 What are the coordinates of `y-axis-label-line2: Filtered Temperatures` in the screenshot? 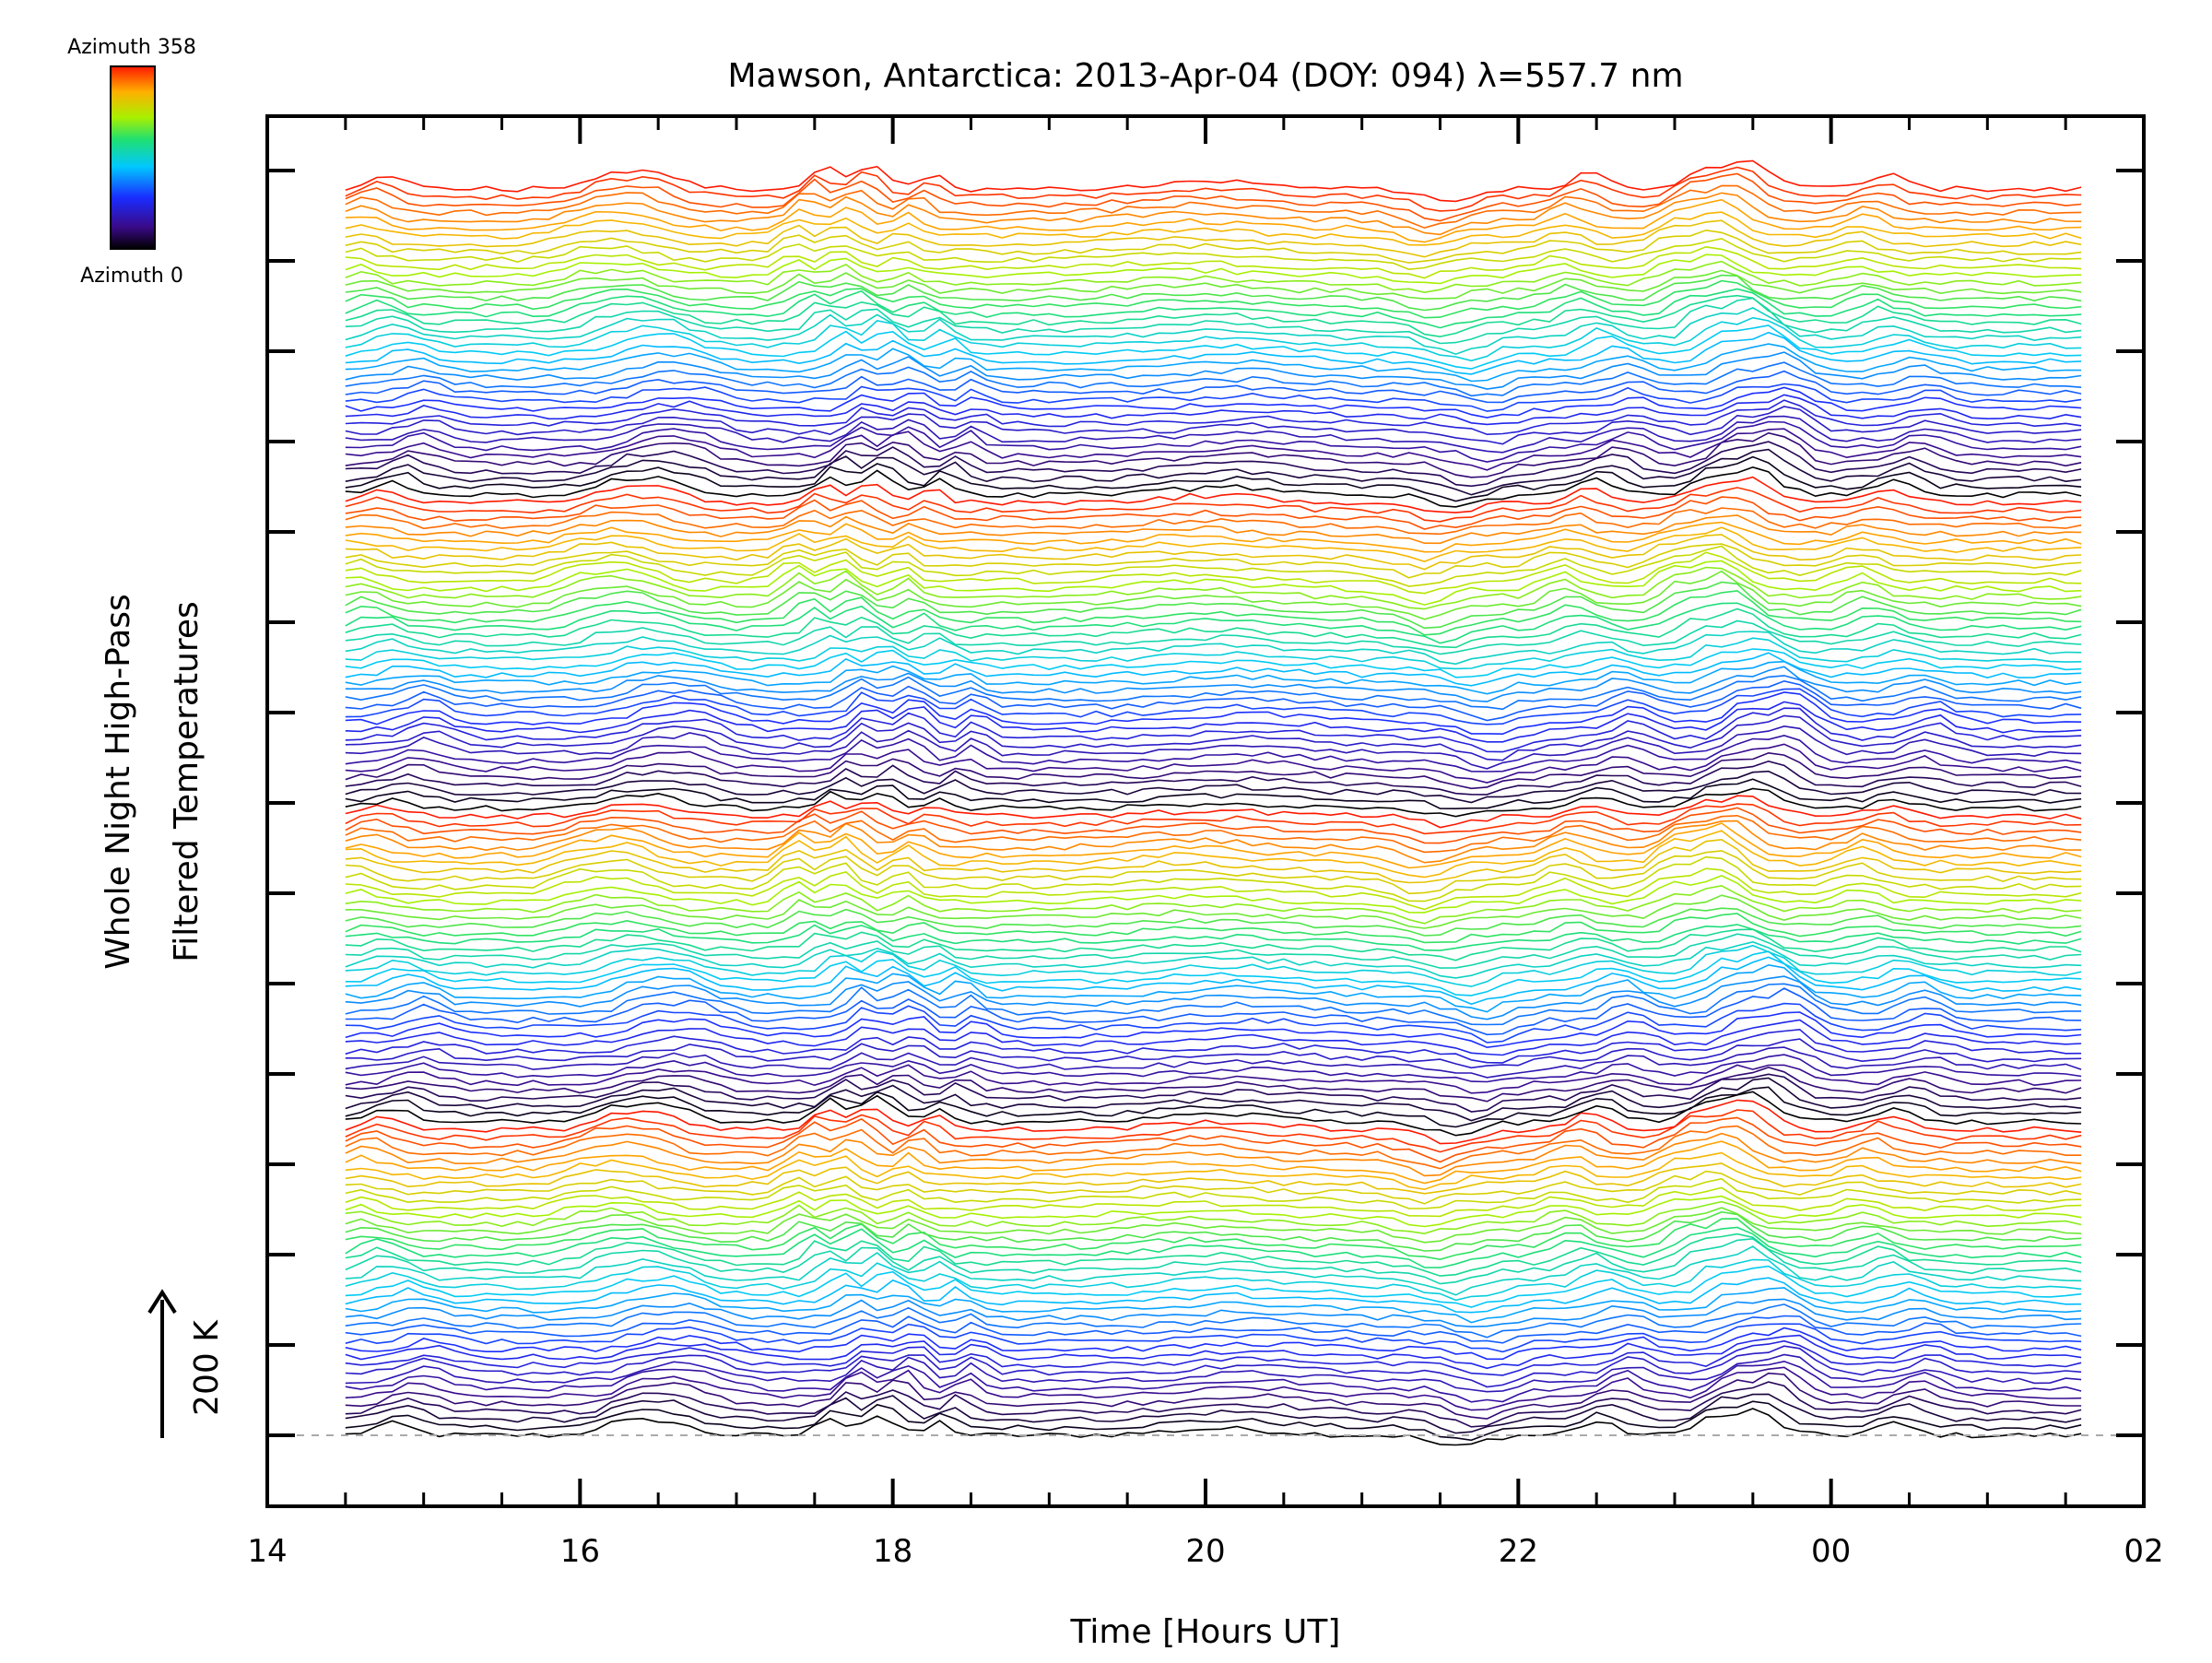 It's located at (187, 781).